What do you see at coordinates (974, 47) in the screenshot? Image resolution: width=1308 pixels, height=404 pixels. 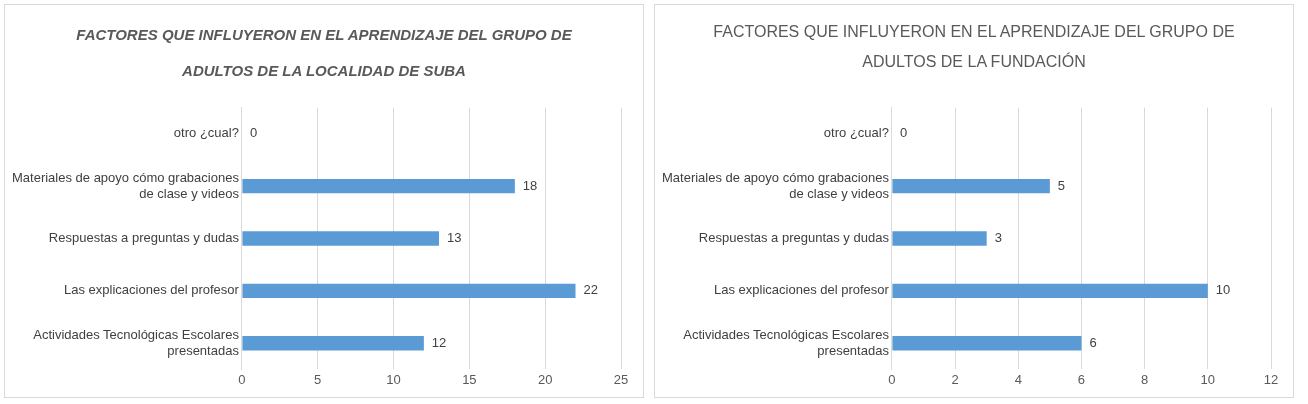 I see `chart-title: FACTORES QUE INFLUYERON EN EL APRENDIZAJE DEL GRUPO DE ADULTOS DE LA FUNDACIÓN` at bounding box center [974, 47].